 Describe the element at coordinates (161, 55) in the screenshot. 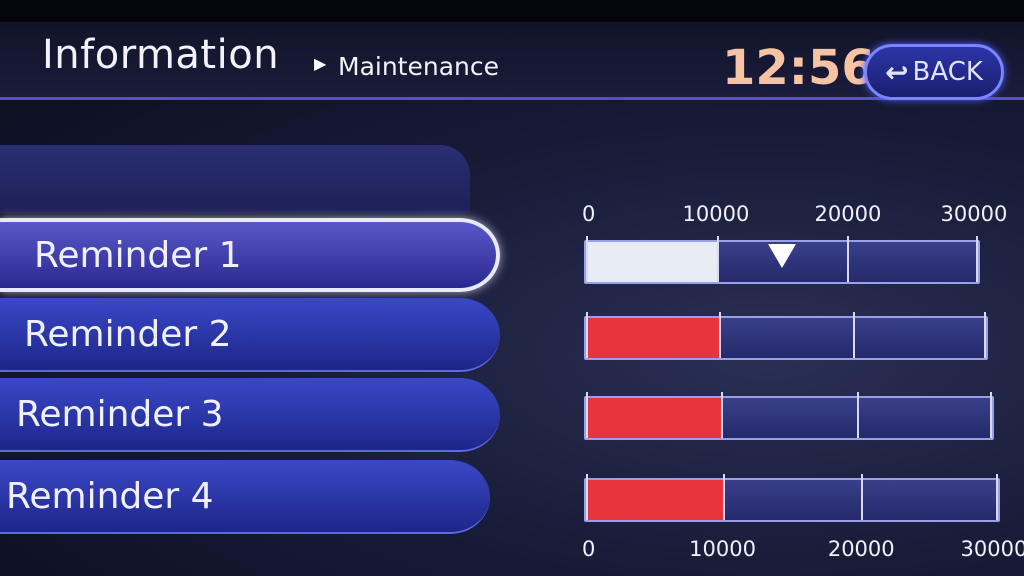

I see `page-title: Information` at that location.